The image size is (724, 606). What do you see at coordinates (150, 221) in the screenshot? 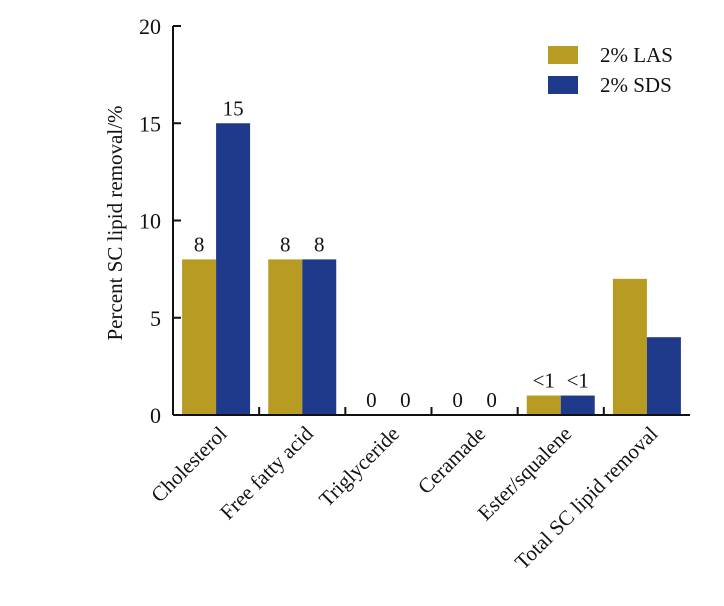
I see `y-tick-label-10: 10` at bounding box center [150, 221].